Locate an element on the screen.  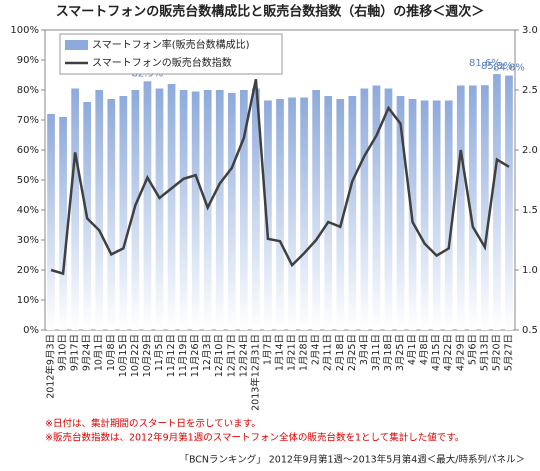
legend-label: スマートフォンの販売台数指数 is located at coordinates (162, 62).